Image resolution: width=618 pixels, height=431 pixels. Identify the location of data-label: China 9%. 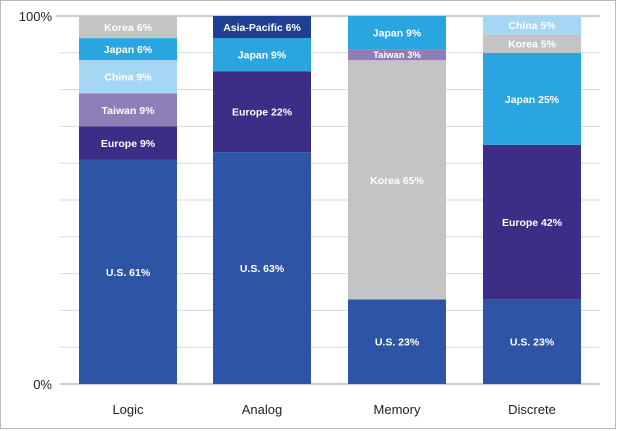
(128, 78).